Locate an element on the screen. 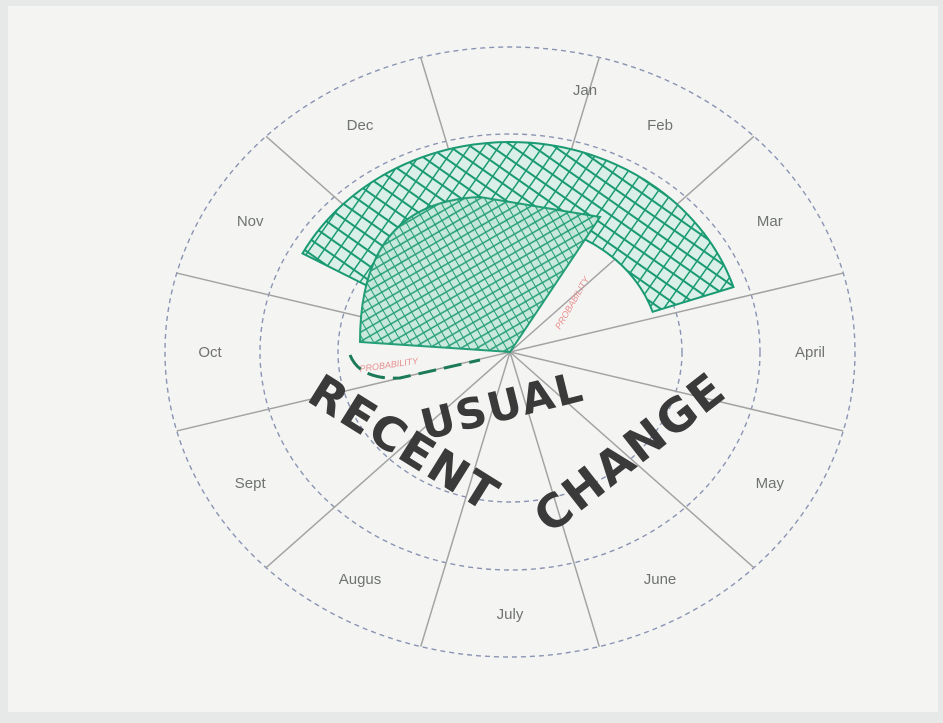 The height and width of the screenshot is (723, 943). green-hatched-area is located at coordinates (518, 247).